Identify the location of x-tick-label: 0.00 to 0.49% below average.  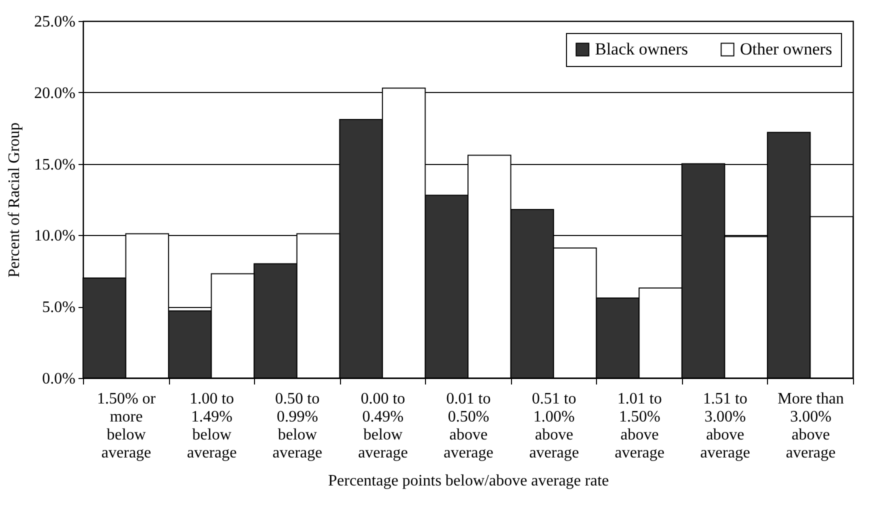
(383, 426).